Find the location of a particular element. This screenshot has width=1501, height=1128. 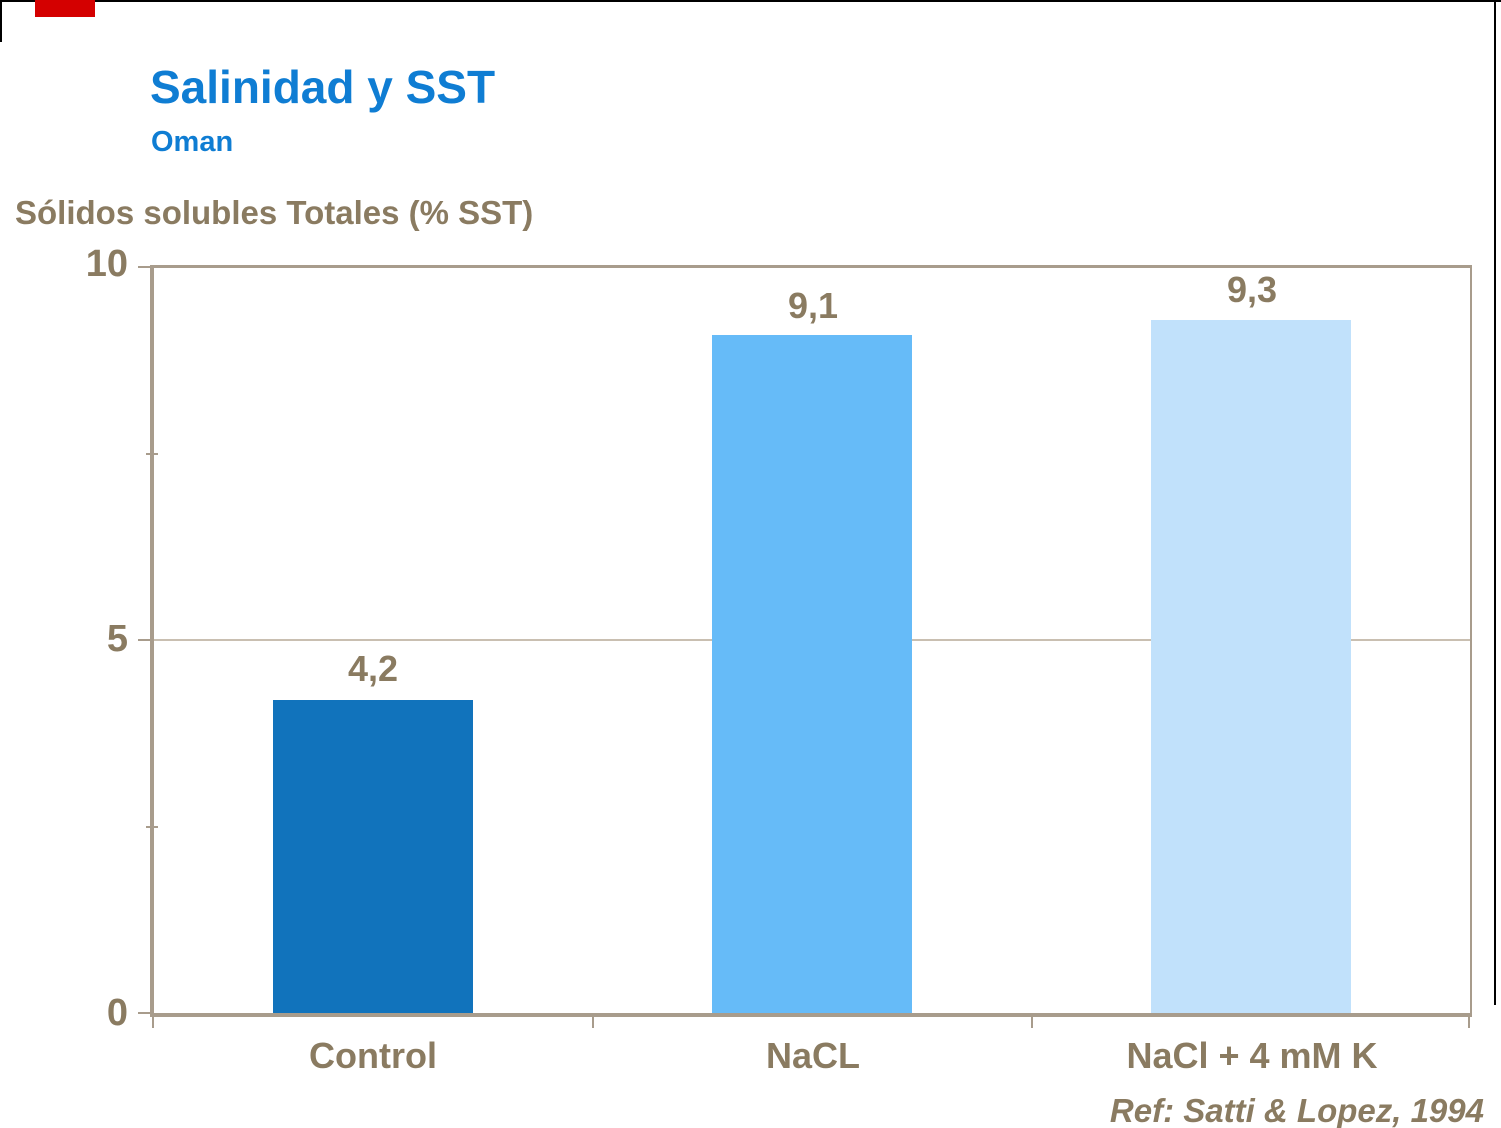

right-border-line is located at coordinates (1495, 502).